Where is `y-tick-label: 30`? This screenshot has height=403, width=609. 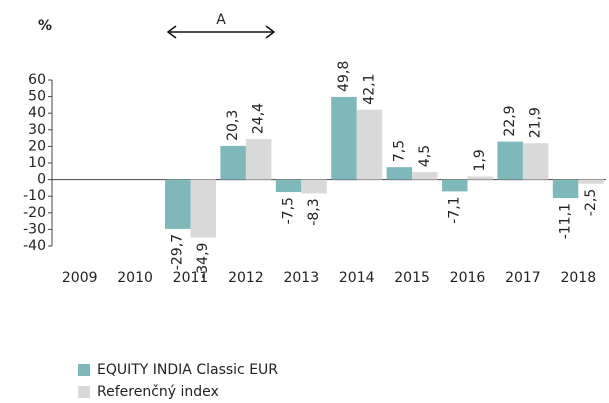 y-tick-label: 30 is located at coordinates (37, 130).